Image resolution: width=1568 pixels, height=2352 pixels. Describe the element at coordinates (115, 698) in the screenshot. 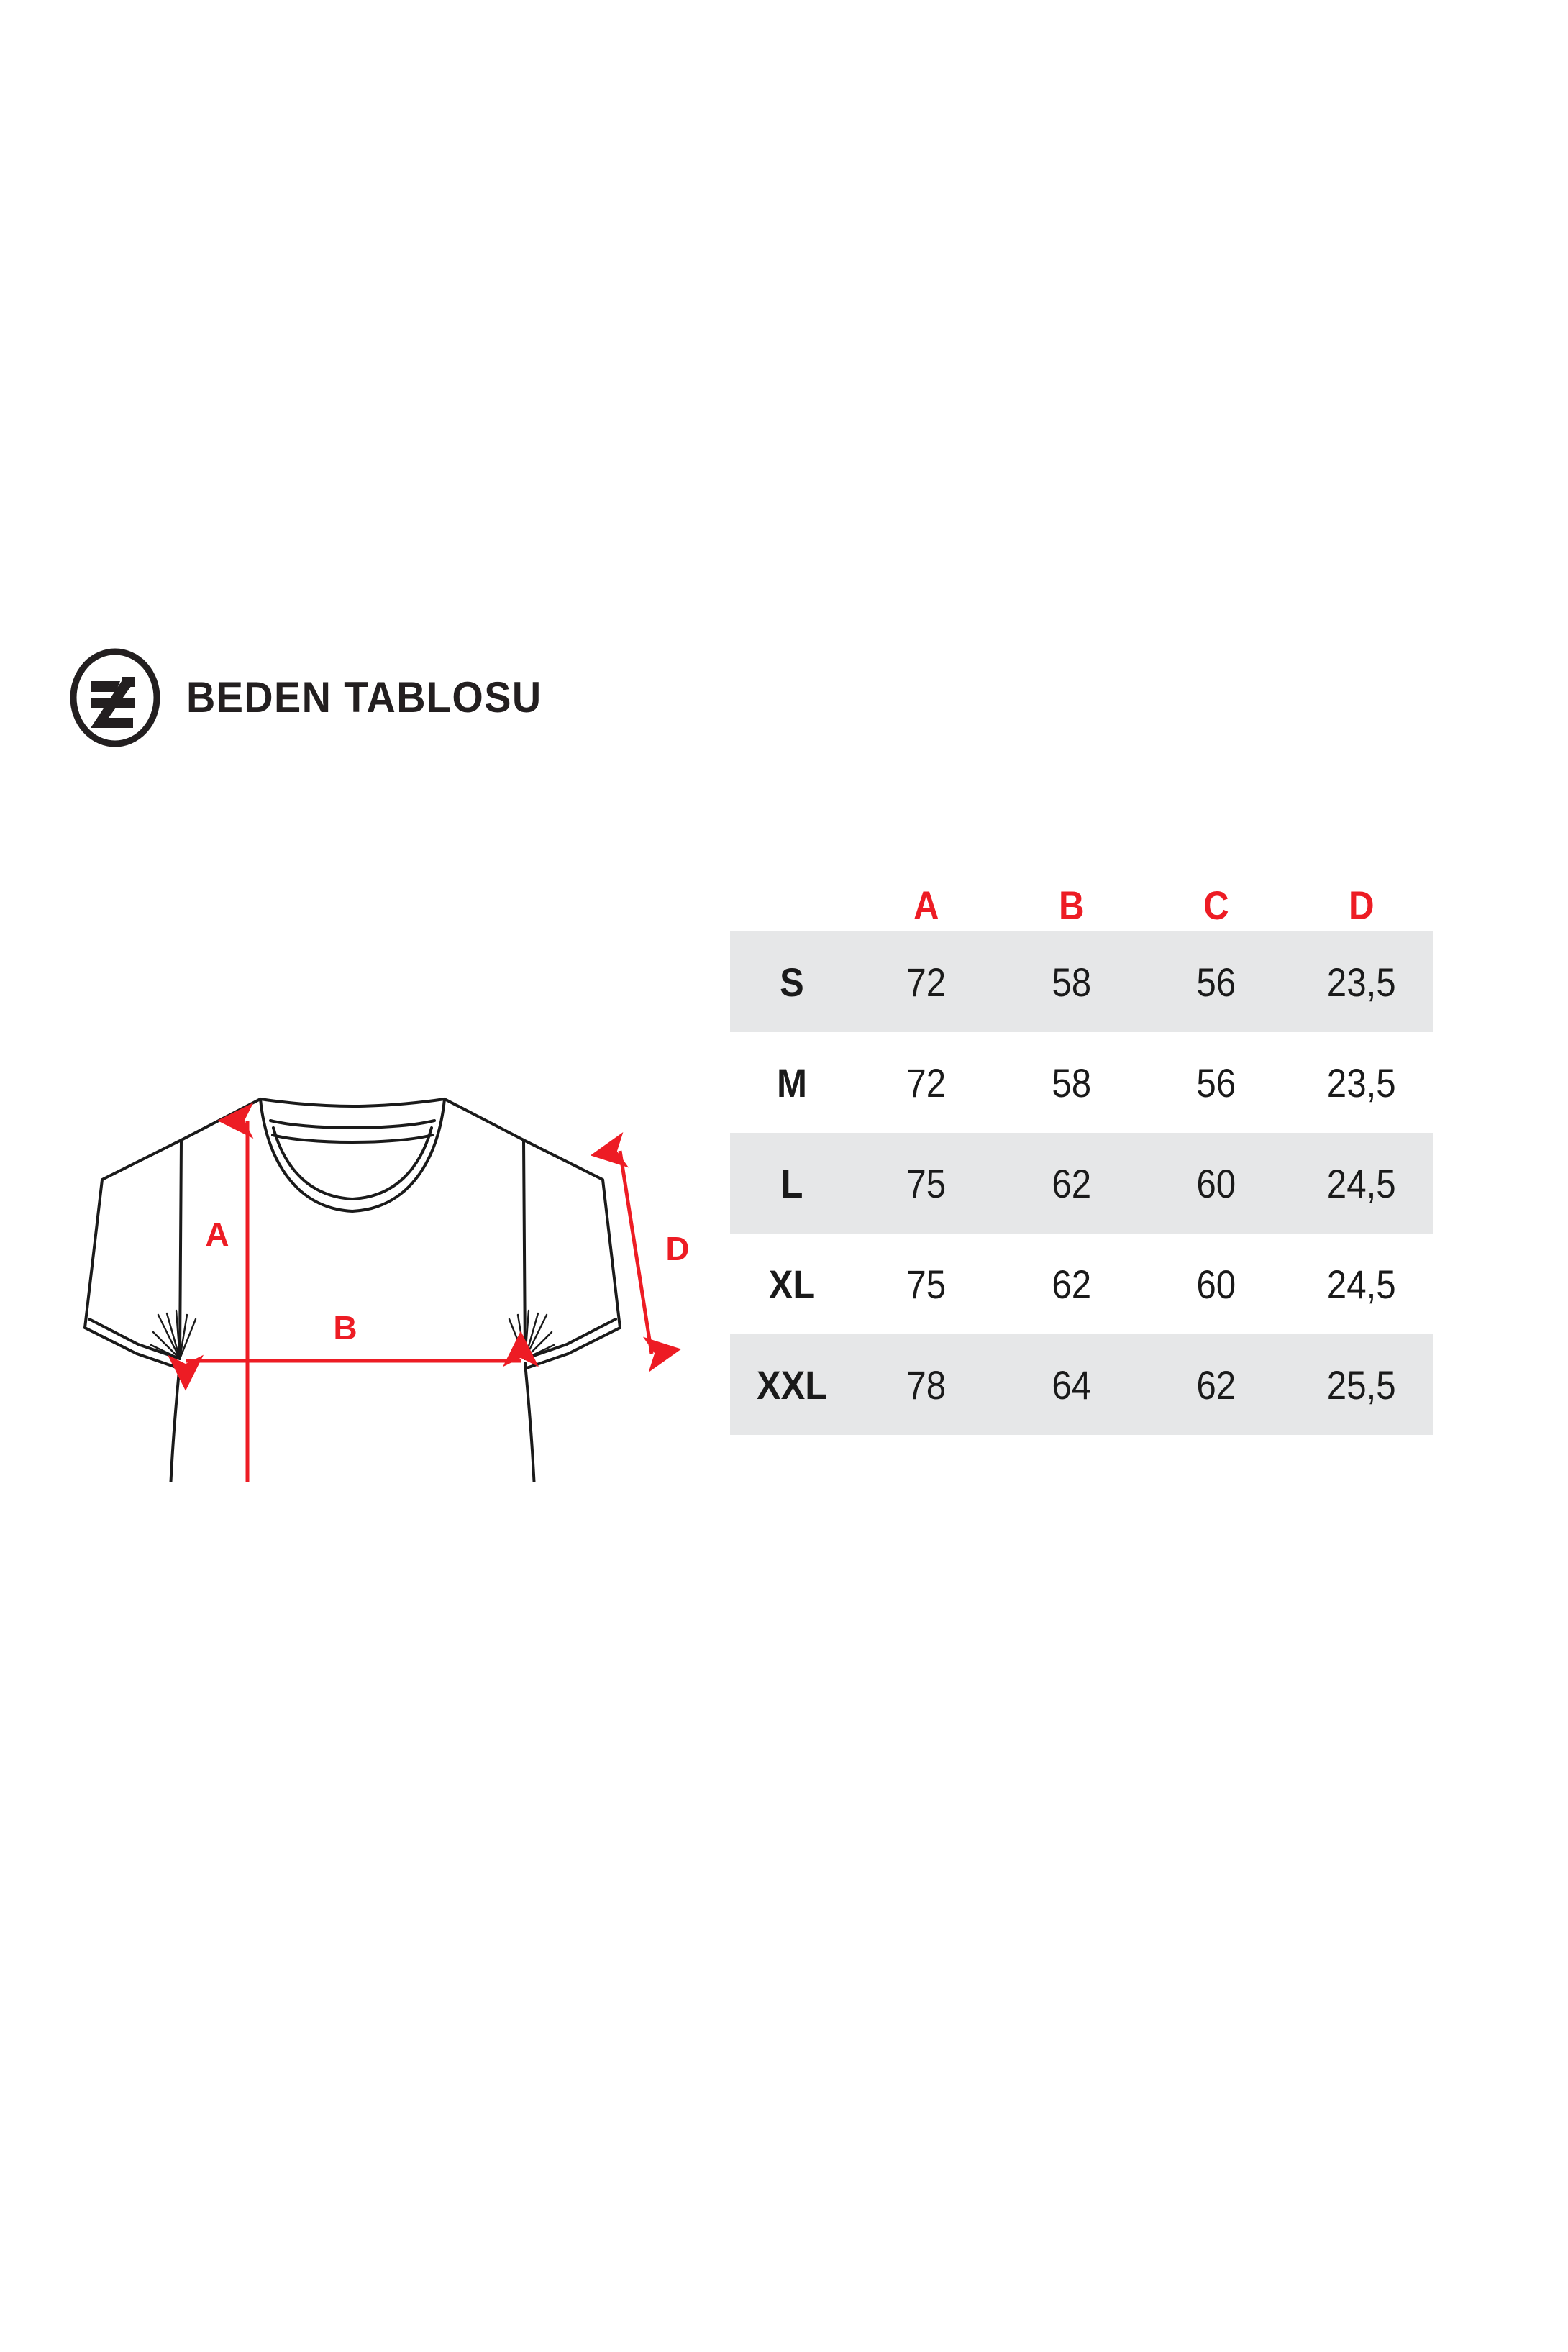

I see `z-monogram-circle-logo` at that location.